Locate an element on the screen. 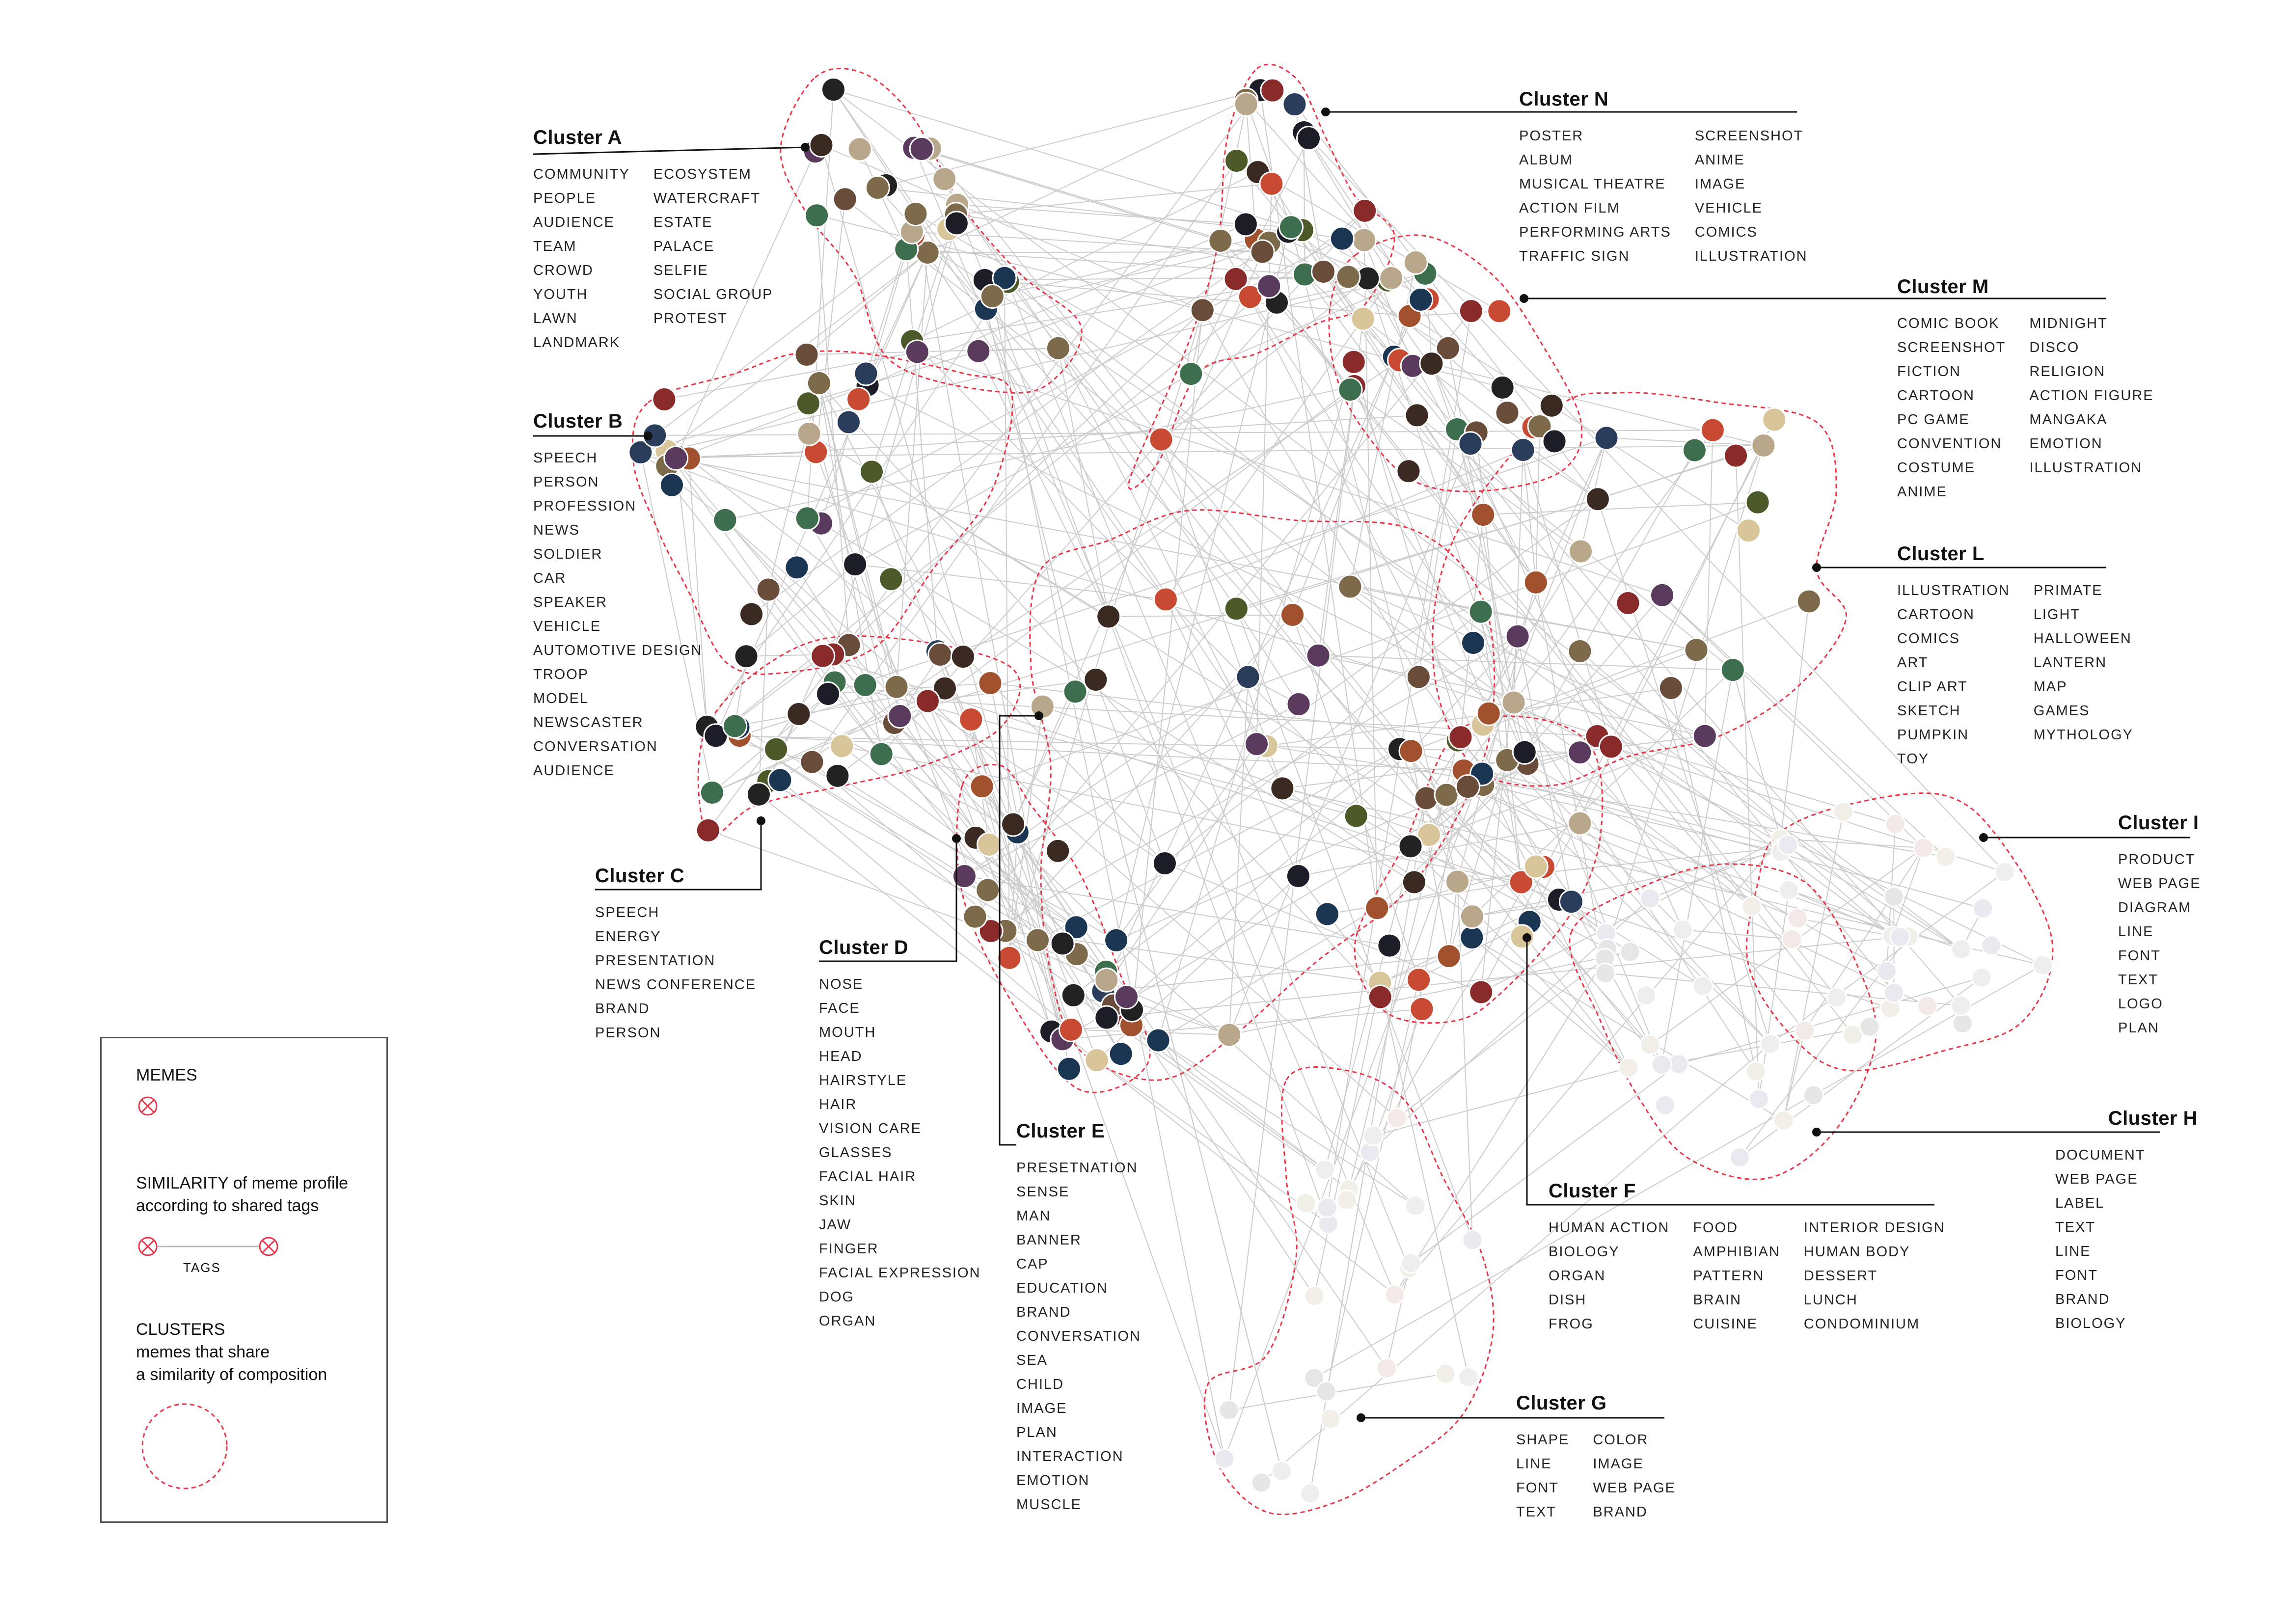 Image resolution: width=2285 pixels, height=1624 pixels. cluster-title: Cluster A is located at coordinates (577, 137).